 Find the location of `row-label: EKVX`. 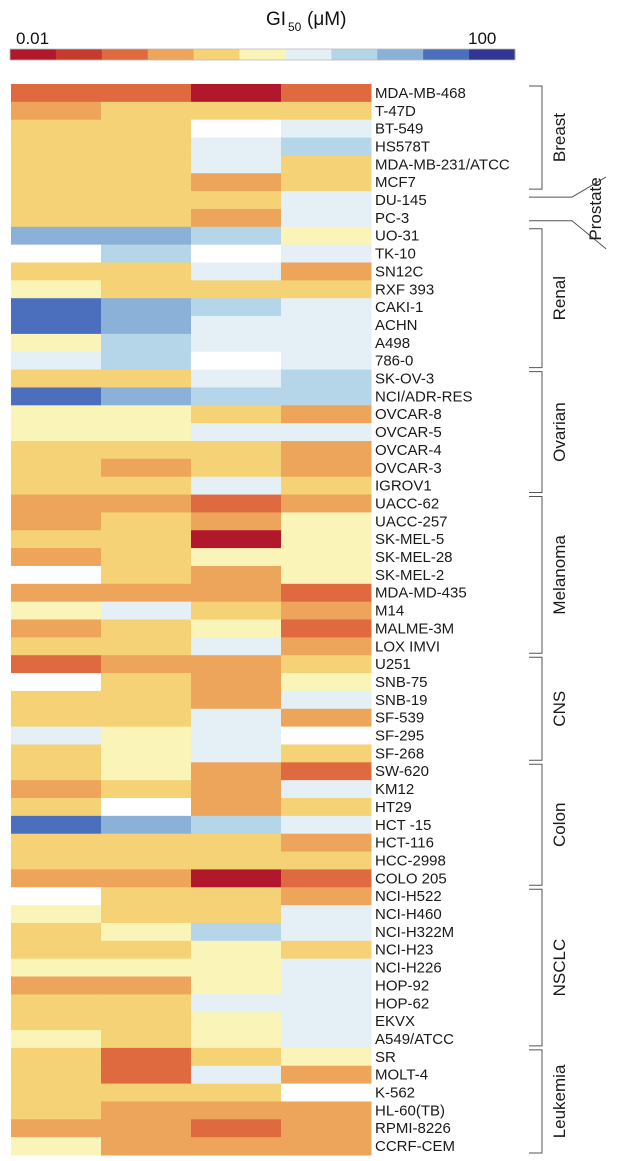

row-label: EKVX is located at coordinates (395, 1021).